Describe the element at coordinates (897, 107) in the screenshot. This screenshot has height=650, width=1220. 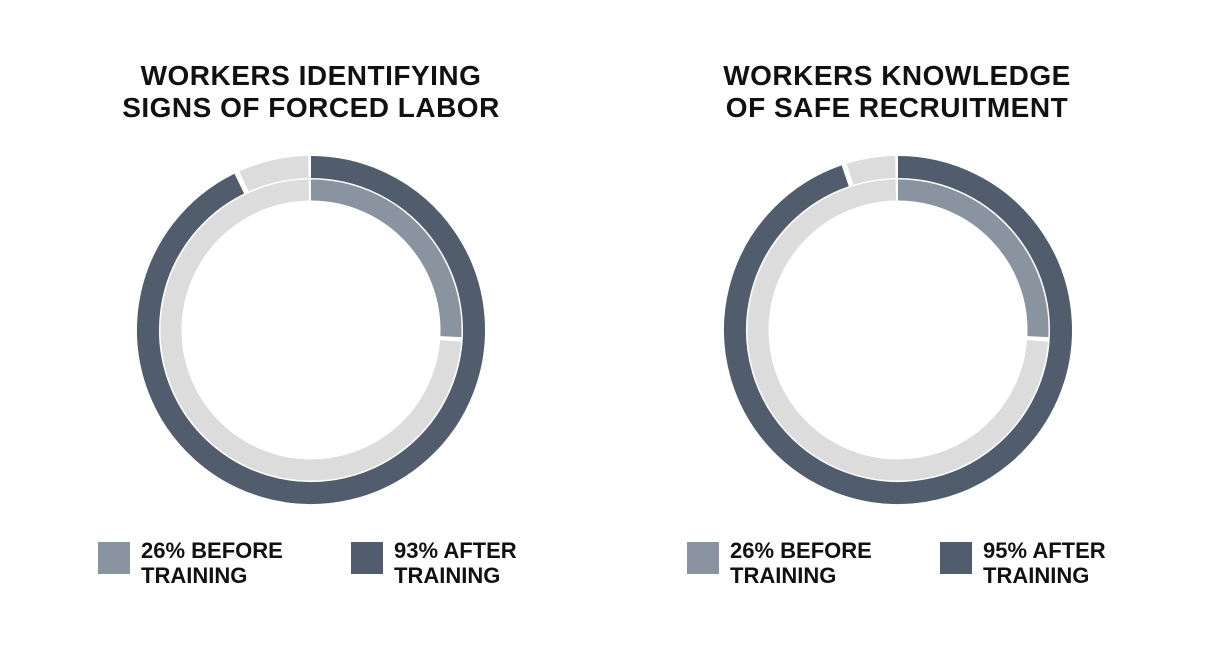
I see `chart-title-line2: OF SAFE RECRUITMENT` at that location.